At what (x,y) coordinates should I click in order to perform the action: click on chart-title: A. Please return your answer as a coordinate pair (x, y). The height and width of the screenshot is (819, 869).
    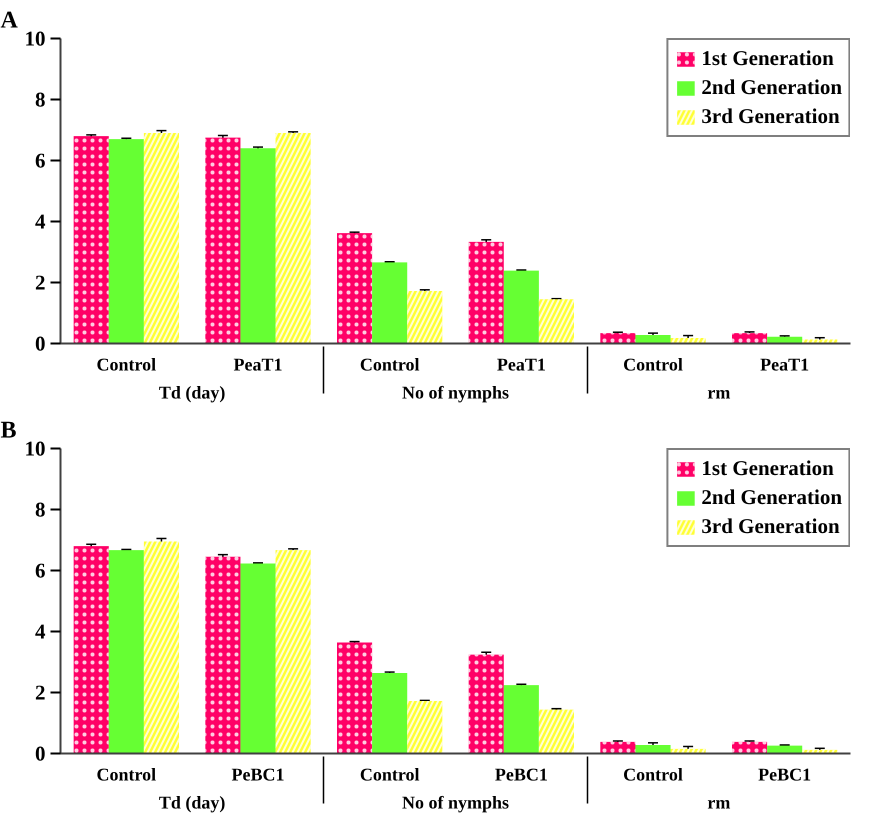
    Looking at the image, I should click on (9, 21).